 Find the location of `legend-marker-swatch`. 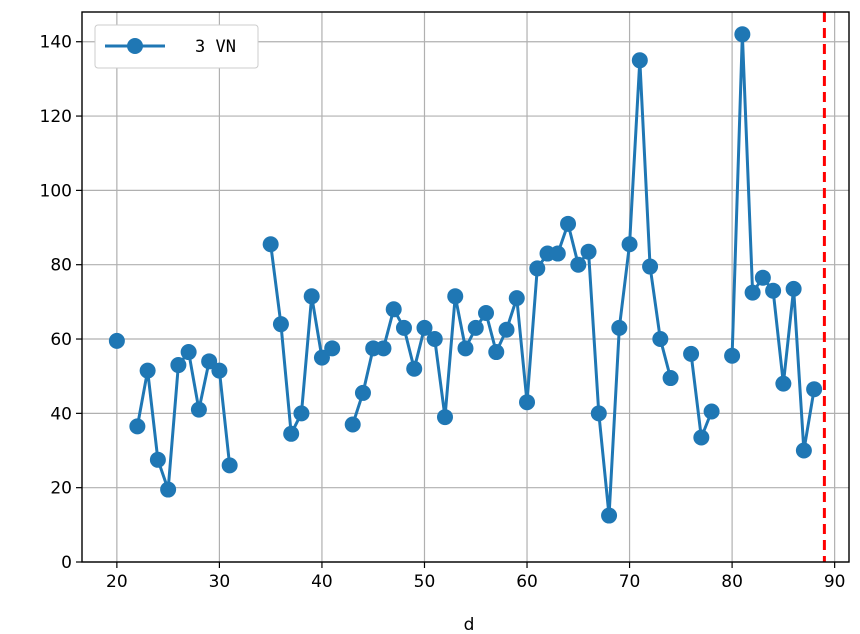

legend-marker-swatch is located at coordinates (135, 46).